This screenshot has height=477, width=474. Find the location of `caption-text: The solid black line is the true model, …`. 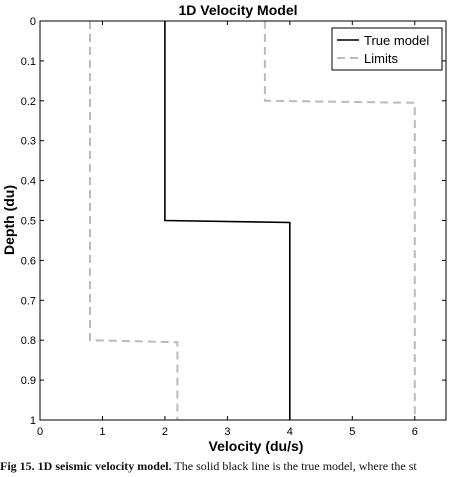

caption-text: The solid black line is the true model, … is located at coordinates (294, 466).